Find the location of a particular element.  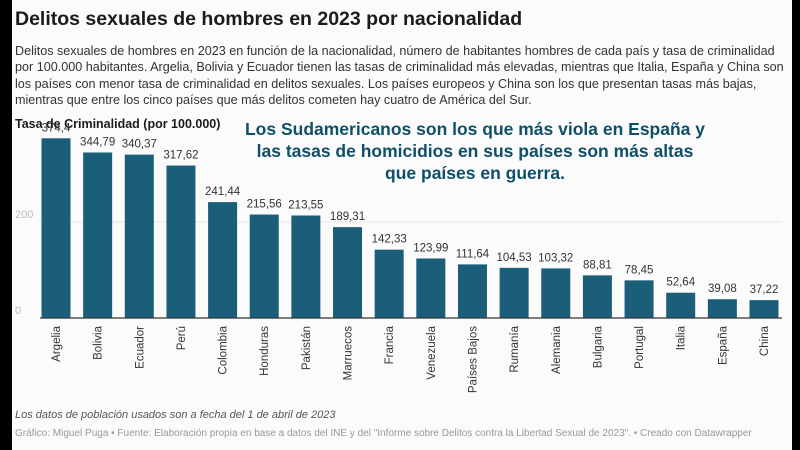

x-tick-label: Bulgaria is located at coordinates (598, 346).